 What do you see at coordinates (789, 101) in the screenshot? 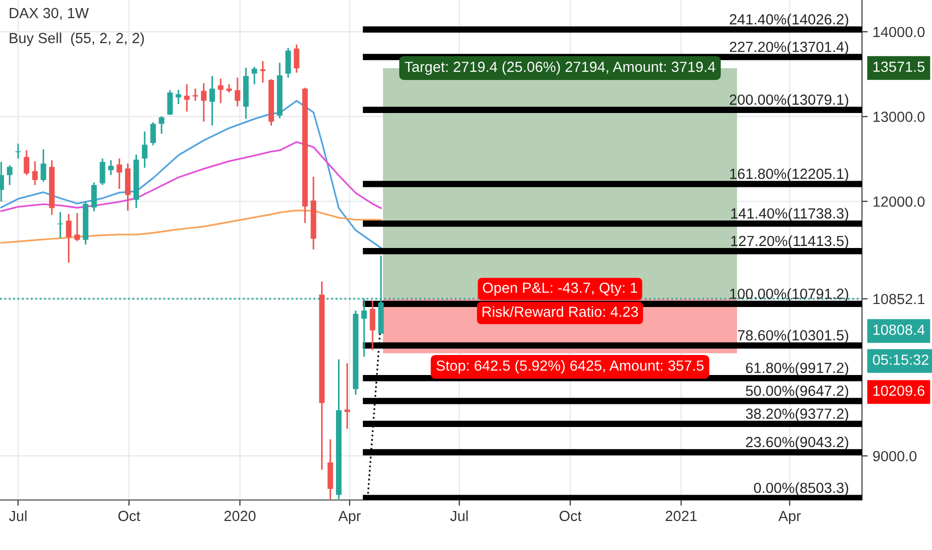
I see `ref-line-label: 200.00%(13079.1)` at bounding box center [789, 101].